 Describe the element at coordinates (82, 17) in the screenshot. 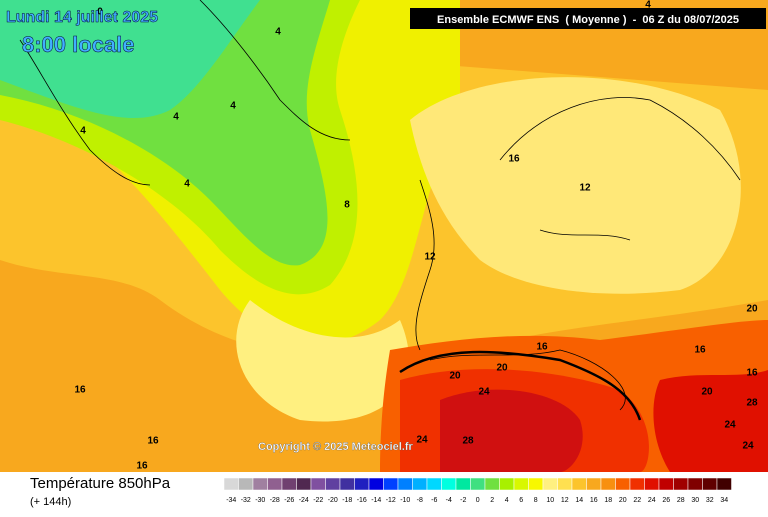

I see `date: Lundi 14 juillet 2025` at that location.